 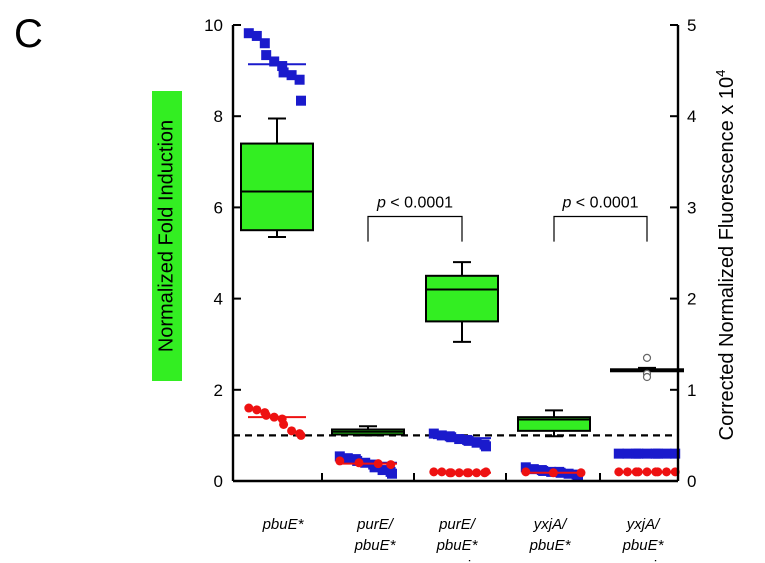 I want to click on y-left-tick-label: 0, so click(x=218, y=481).